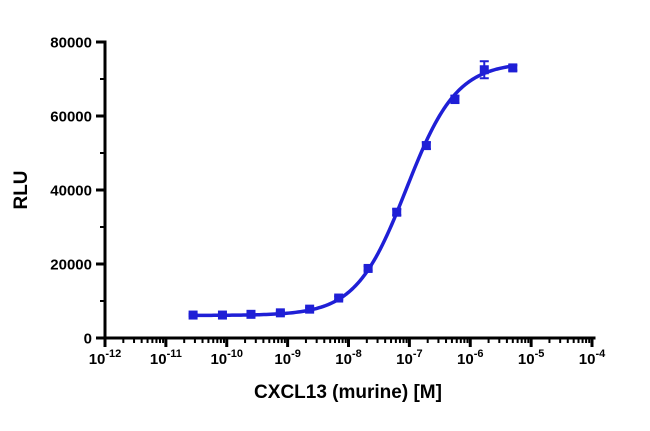  What do you see at coordinates (88, 339) in the screenshot?
I see `y-tick-label: 0` at bounding box center [88, 339].